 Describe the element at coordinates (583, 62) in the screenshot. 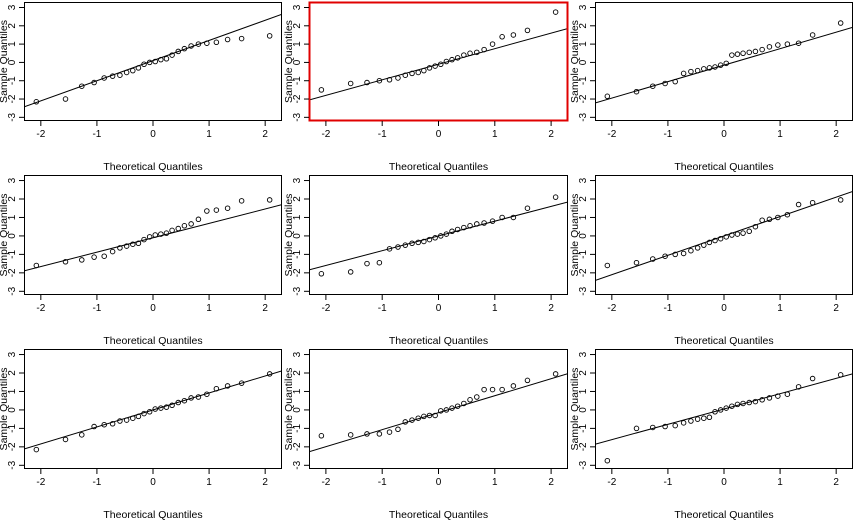

I see `y-tick-label: 0` at that location.